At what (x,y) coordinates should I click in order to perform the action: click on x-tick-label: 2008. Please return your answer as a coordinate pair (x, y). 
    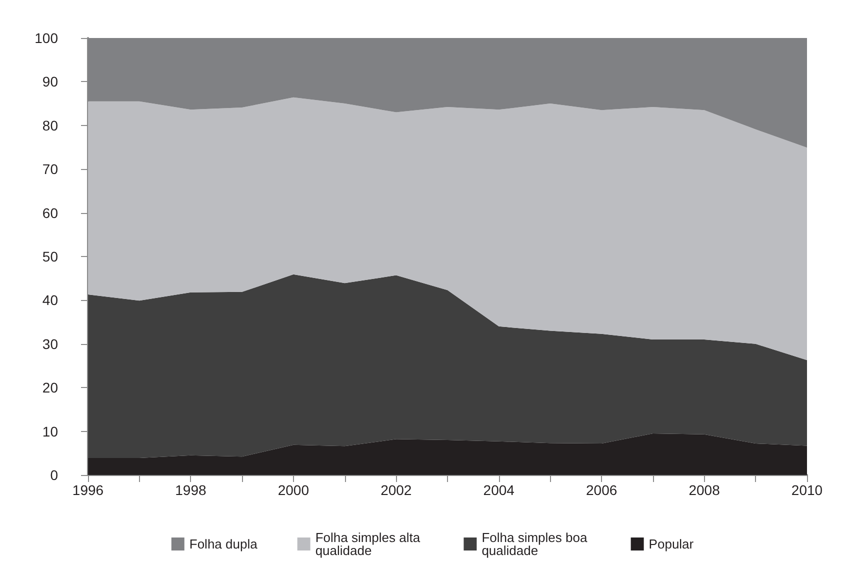
    Looking at the image, I should click on (704, 490).